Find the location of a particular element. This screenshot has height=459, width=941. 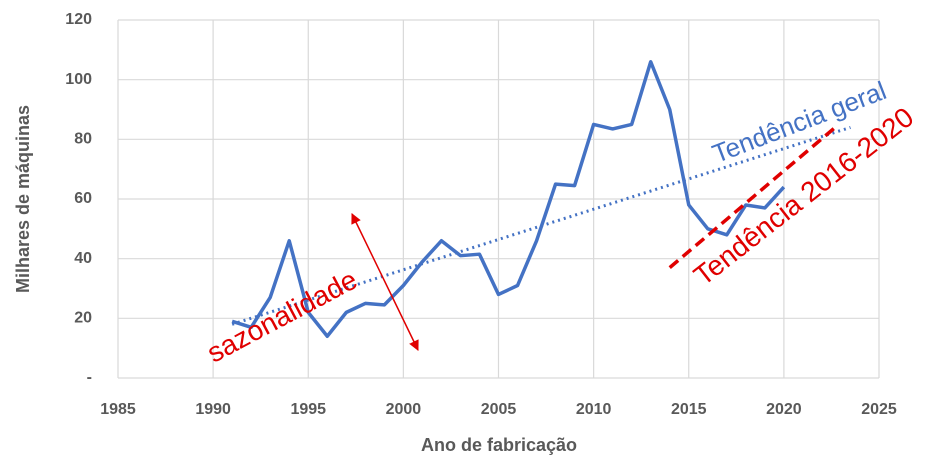

x-tick-label: 2005 is located at coordinates (499, 409).